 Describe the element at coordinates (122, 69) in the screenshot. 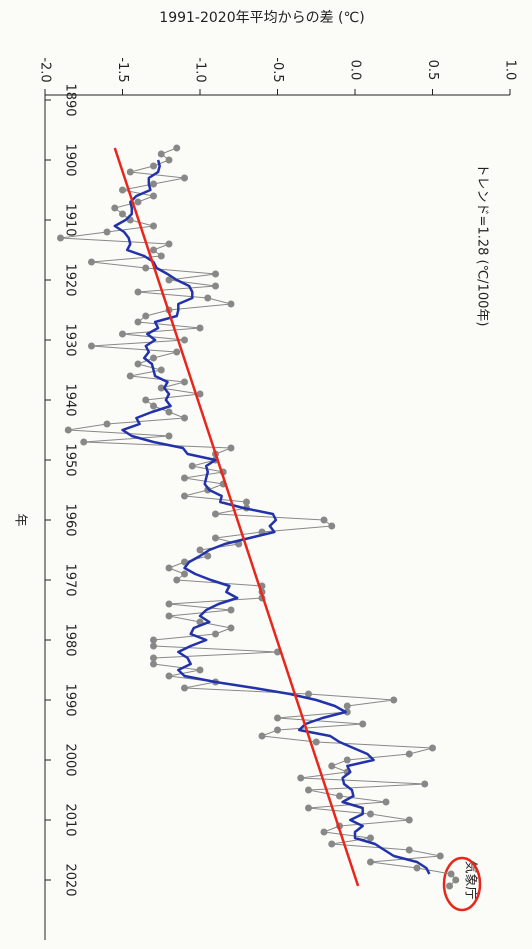

I see `y-tick-label: -1.5` at that location.